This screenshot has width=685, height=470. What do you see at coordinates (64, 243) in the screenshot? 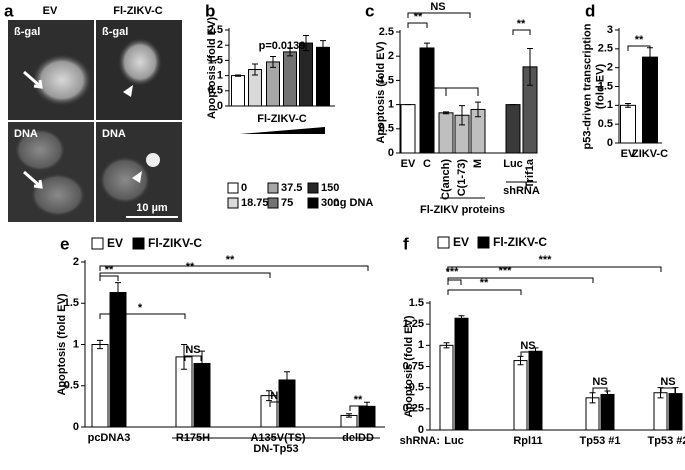
I see `panel-label: e` at bounding box center [64, 243].